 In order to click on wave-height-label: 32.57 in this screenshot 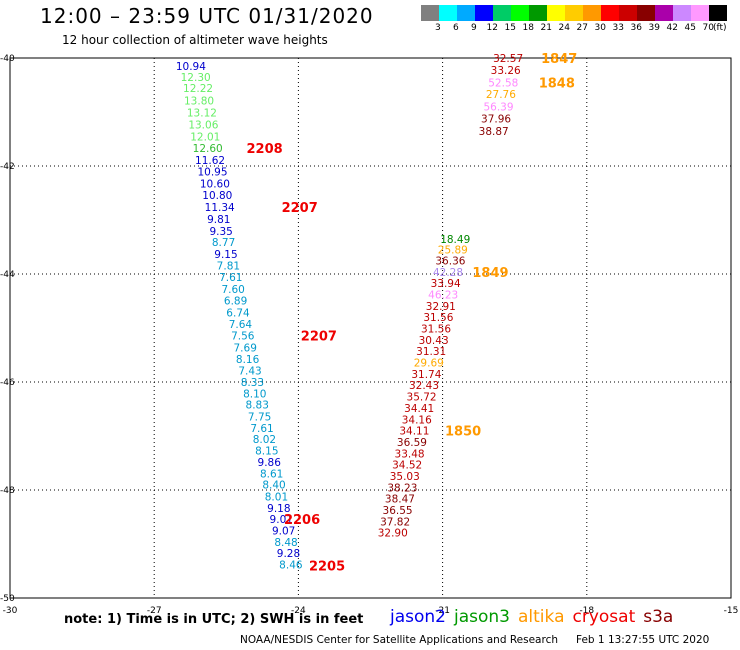, I will do `click(508, 59)`.